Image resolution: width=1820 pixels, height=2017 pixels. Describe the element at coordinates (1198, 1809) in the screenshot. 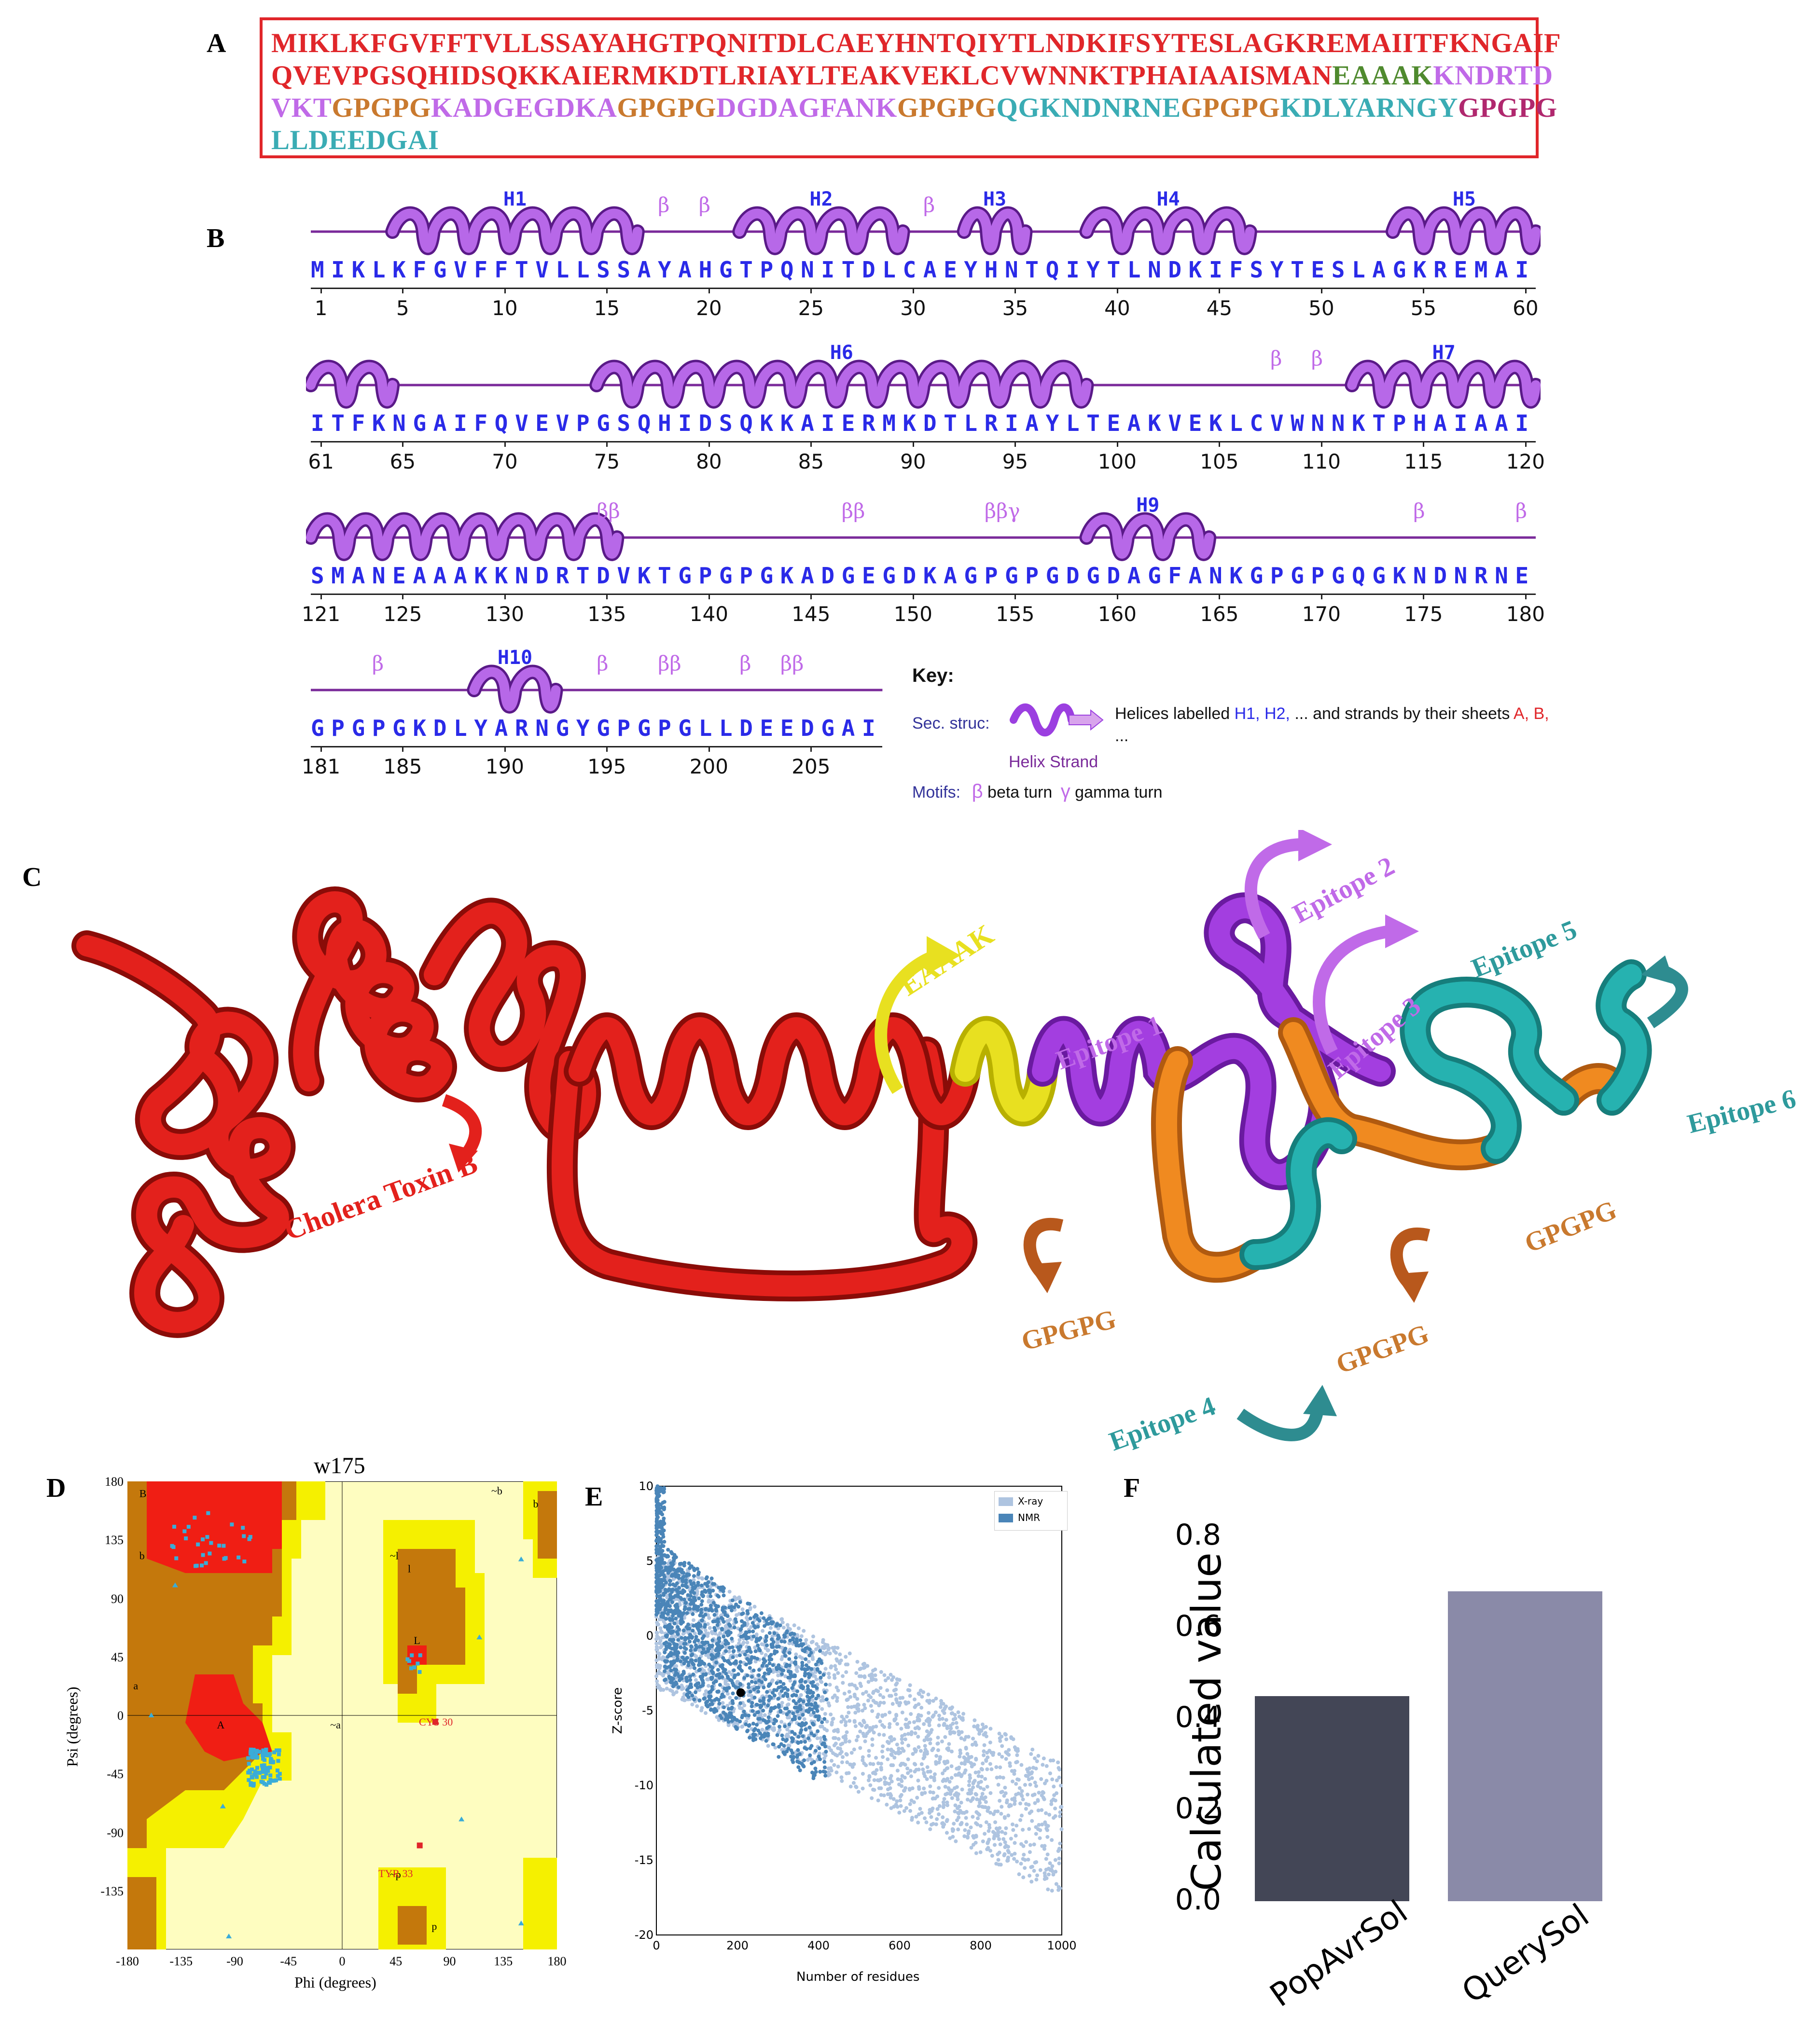

I see `bar-ytick: 0.2` at that location.